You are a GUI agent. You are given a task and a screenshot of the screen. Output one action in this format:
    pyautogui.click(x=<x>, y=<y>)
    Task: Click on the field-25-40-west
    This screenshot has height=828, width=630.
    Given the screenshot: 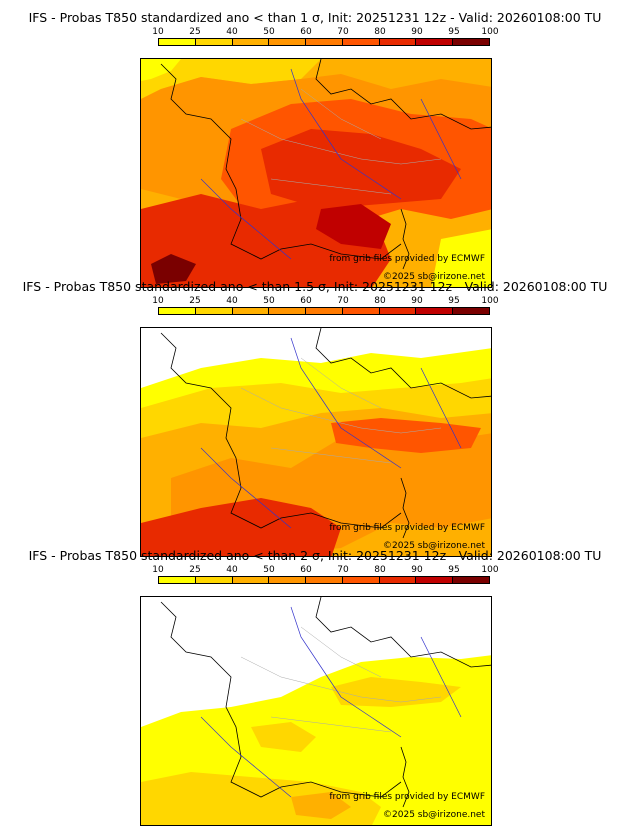 What is the action you would take?
    pyautogui.click(x=283, y=737)
    